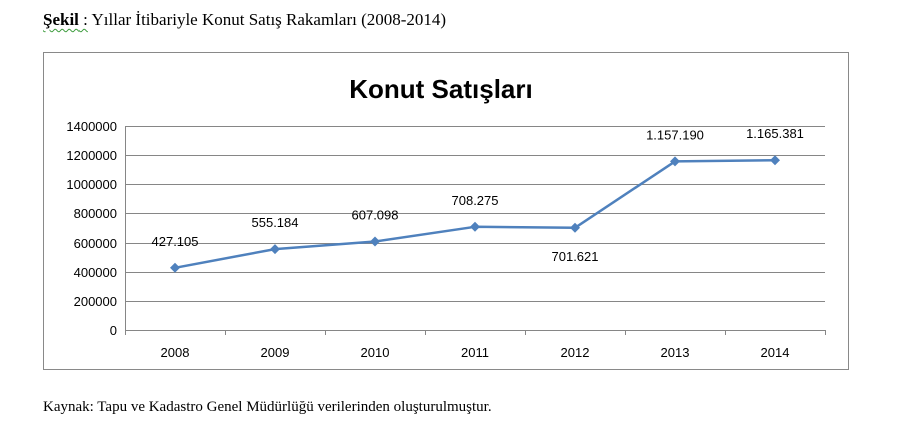 This screenshot has height=426, width=898. What do you see at coordinates (91, 184) in the screenshot?
I see `y-tick-label: 1000000` at bounding box center [91, 184].